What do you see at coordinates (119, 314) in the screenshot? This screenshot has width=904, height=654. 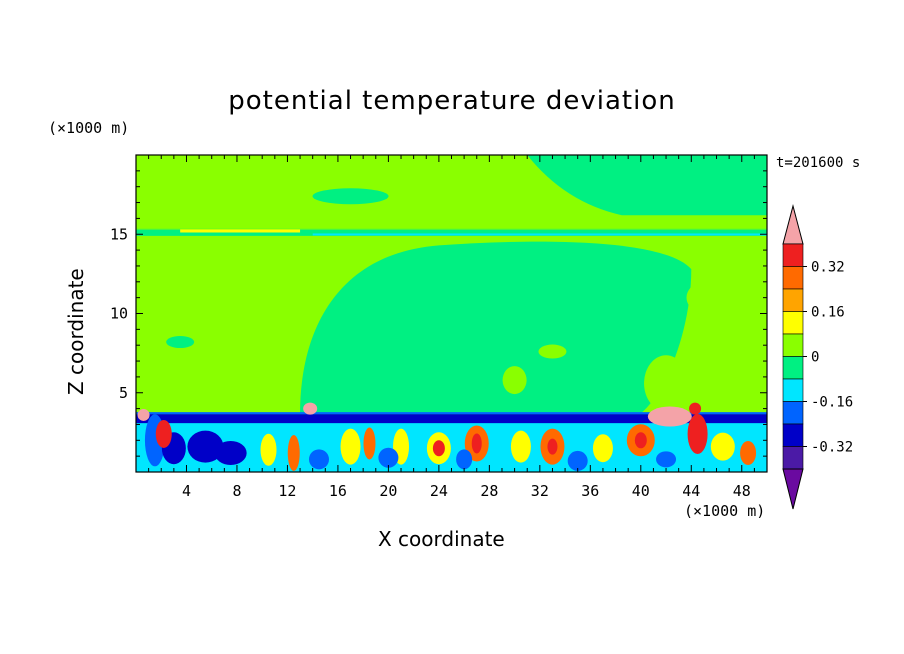 I see `y-tick-label: 10` at bounding box center [119, 314].